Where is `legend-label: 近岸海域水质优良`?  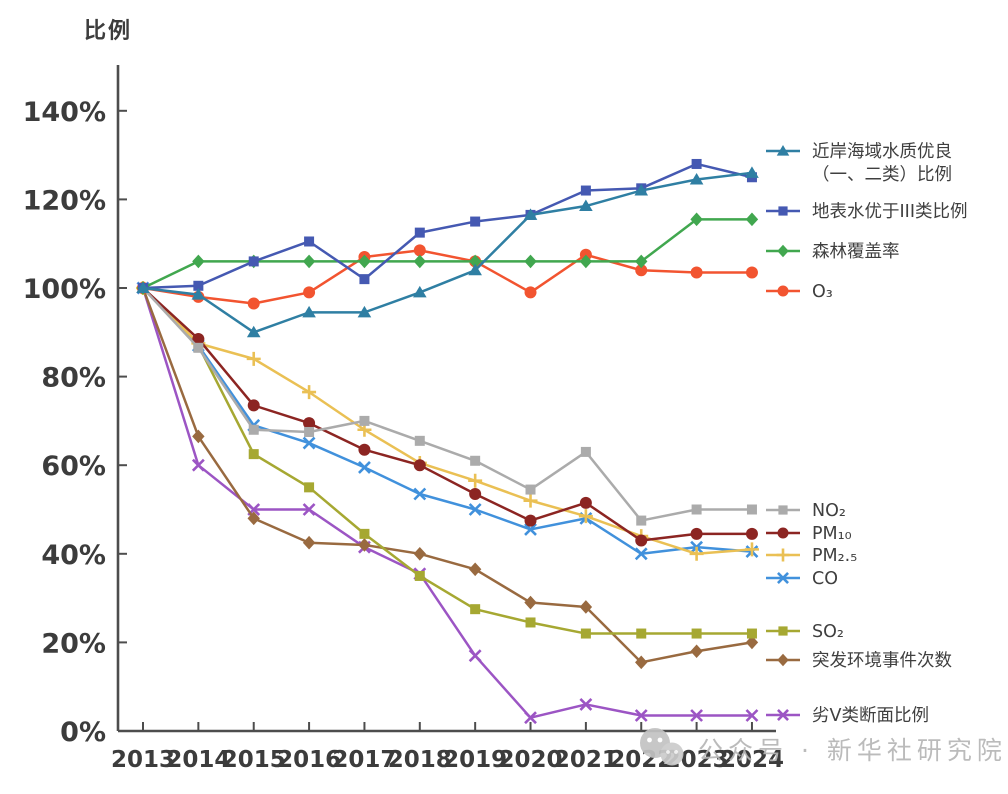
legend-label: 近岸海域水质优良 is located at coordinates (882, 152).